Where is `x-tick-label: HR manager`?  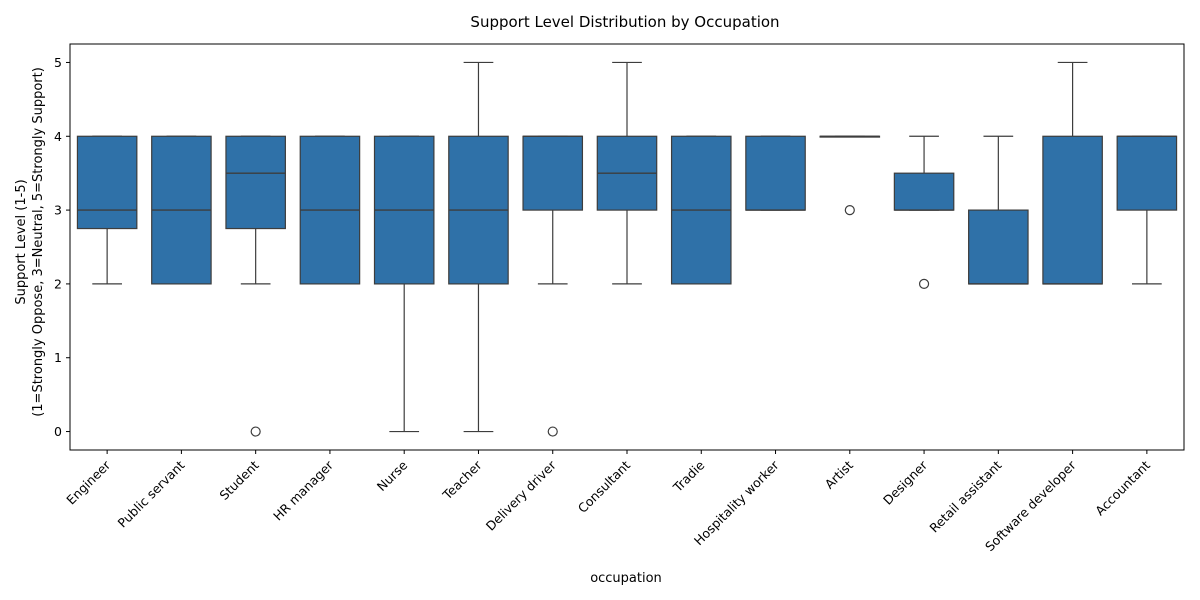 x-tick-label: HR manager is located at coordinates (303, 490).